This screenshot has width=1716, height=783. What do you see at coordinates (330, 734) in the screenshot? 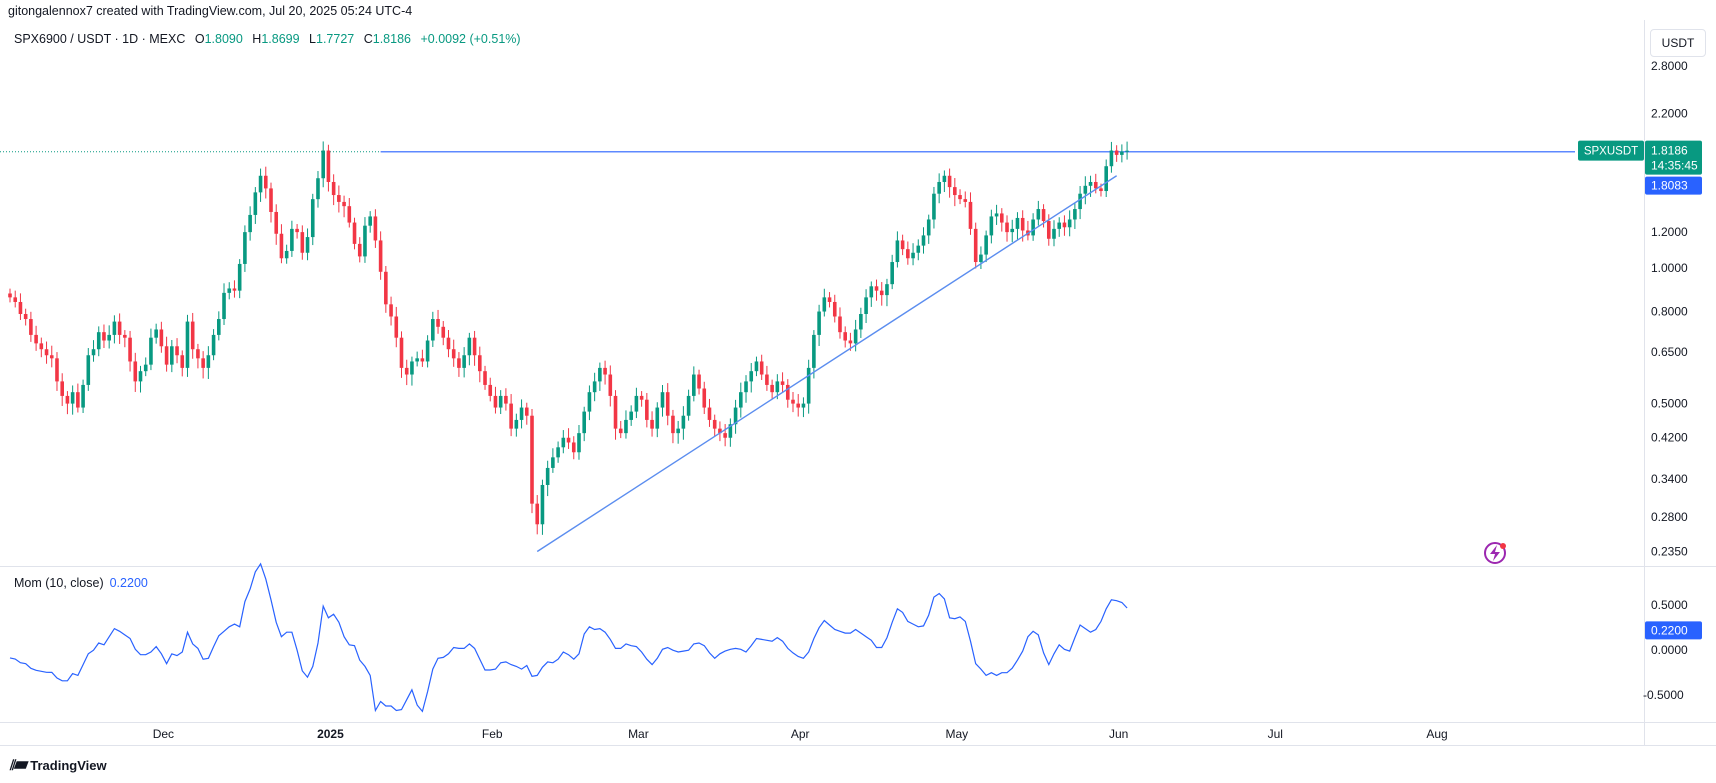
I see `time-tick-label: 2025` at bounding box center [330, 734].